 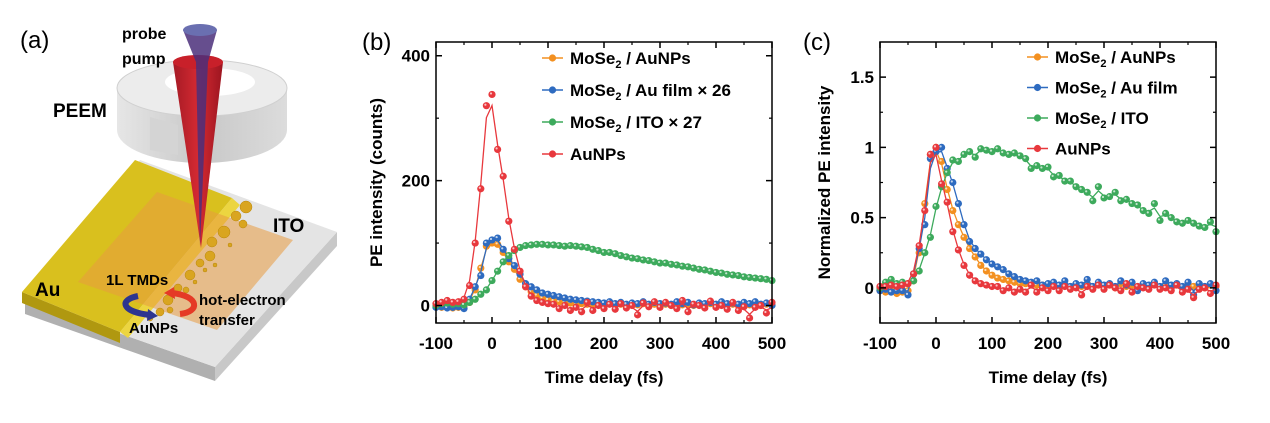 I want to click on probe-label: probe, so click(x=144, y=34).